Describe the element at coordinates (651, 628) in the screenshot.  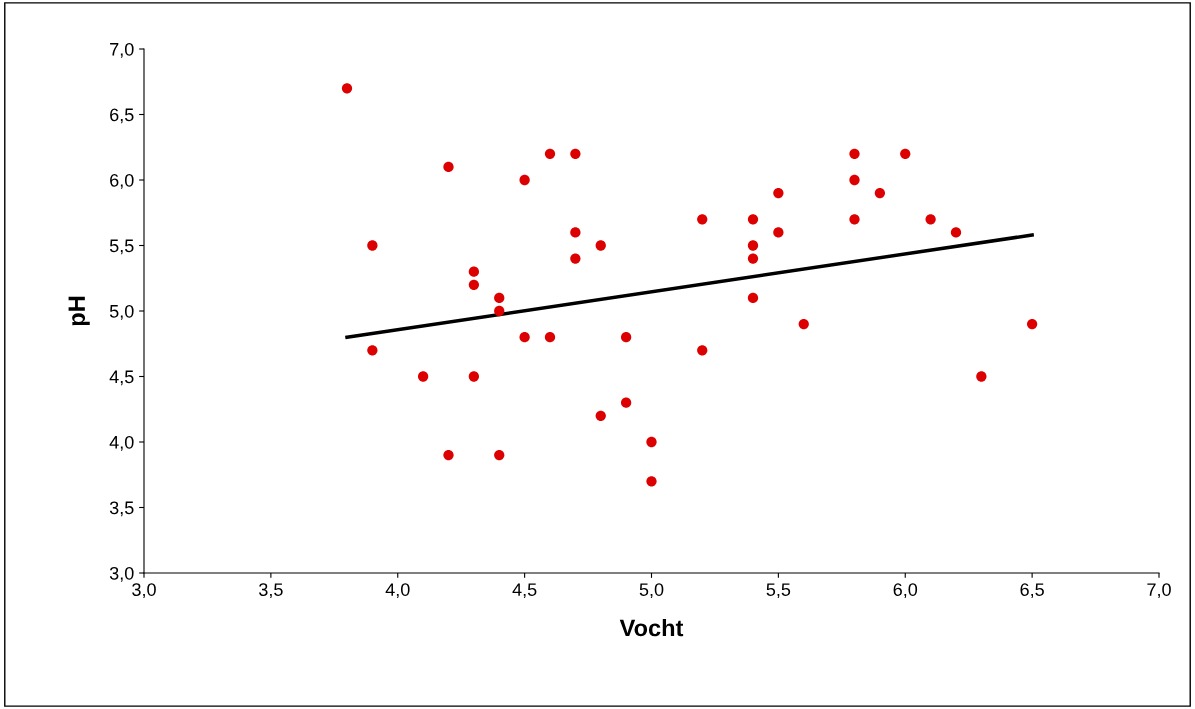
I see `x-axis-title: Vocht` at that location.